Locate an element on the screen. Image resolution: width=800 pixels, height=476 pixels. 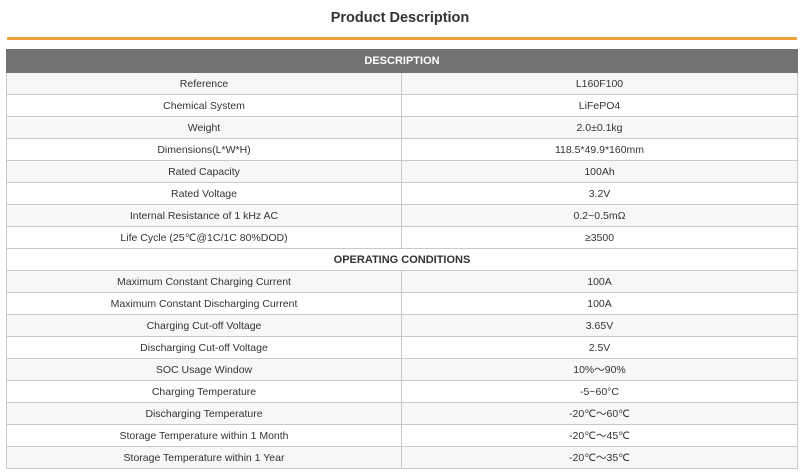
spec-label: Dimensions(L*W*H) is located at coordinates (204, 149).